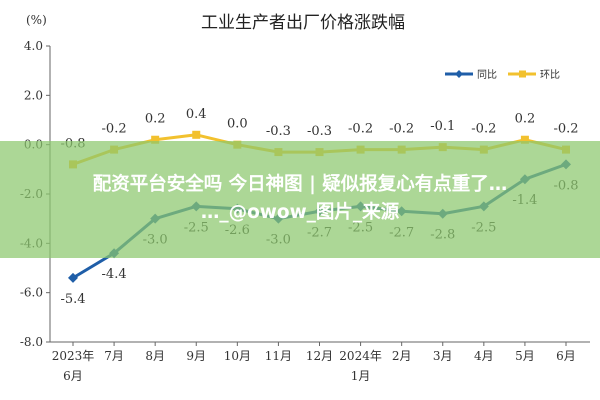  Describe the element at coordinates (442, 126) in the screenshot. I see `data-label-mom: -0.1` at that location.